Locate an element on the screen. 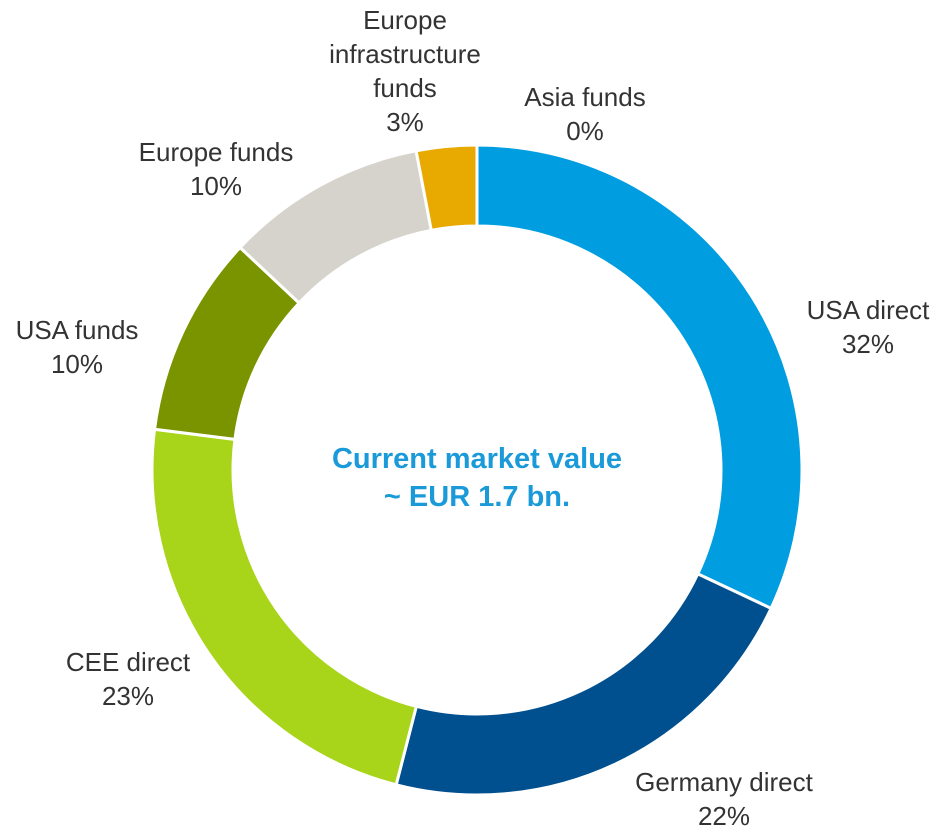  center-line: Current market value is located at coordinates (477, 459).